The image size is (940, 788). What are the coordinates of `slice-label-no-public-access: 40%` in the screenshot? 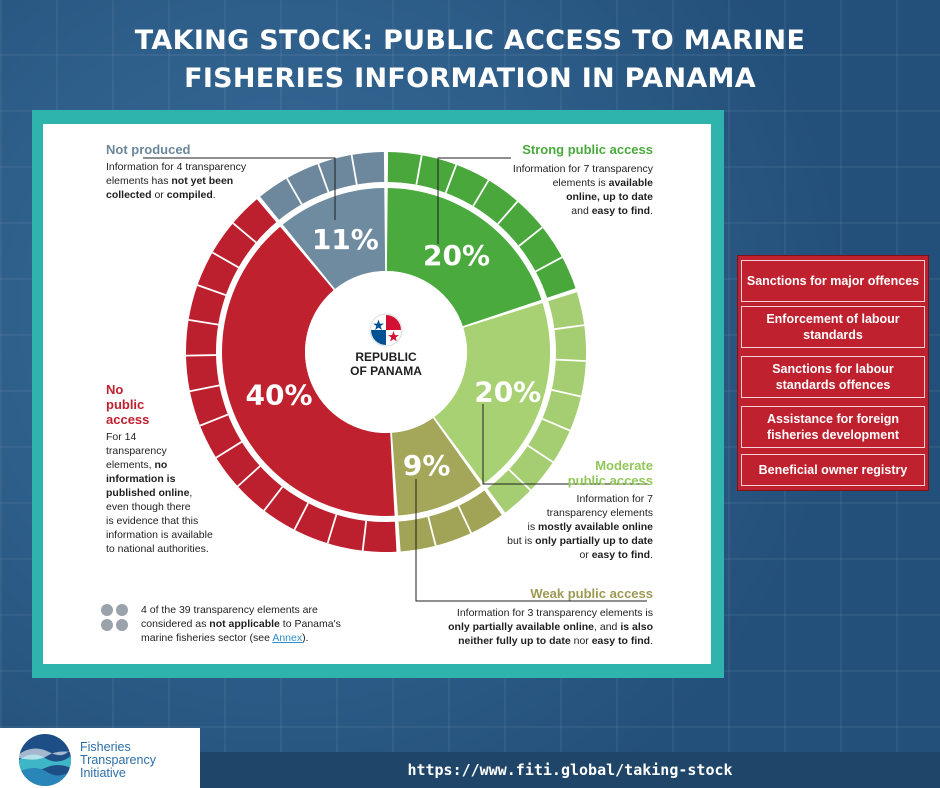 It's located at (279, 394).